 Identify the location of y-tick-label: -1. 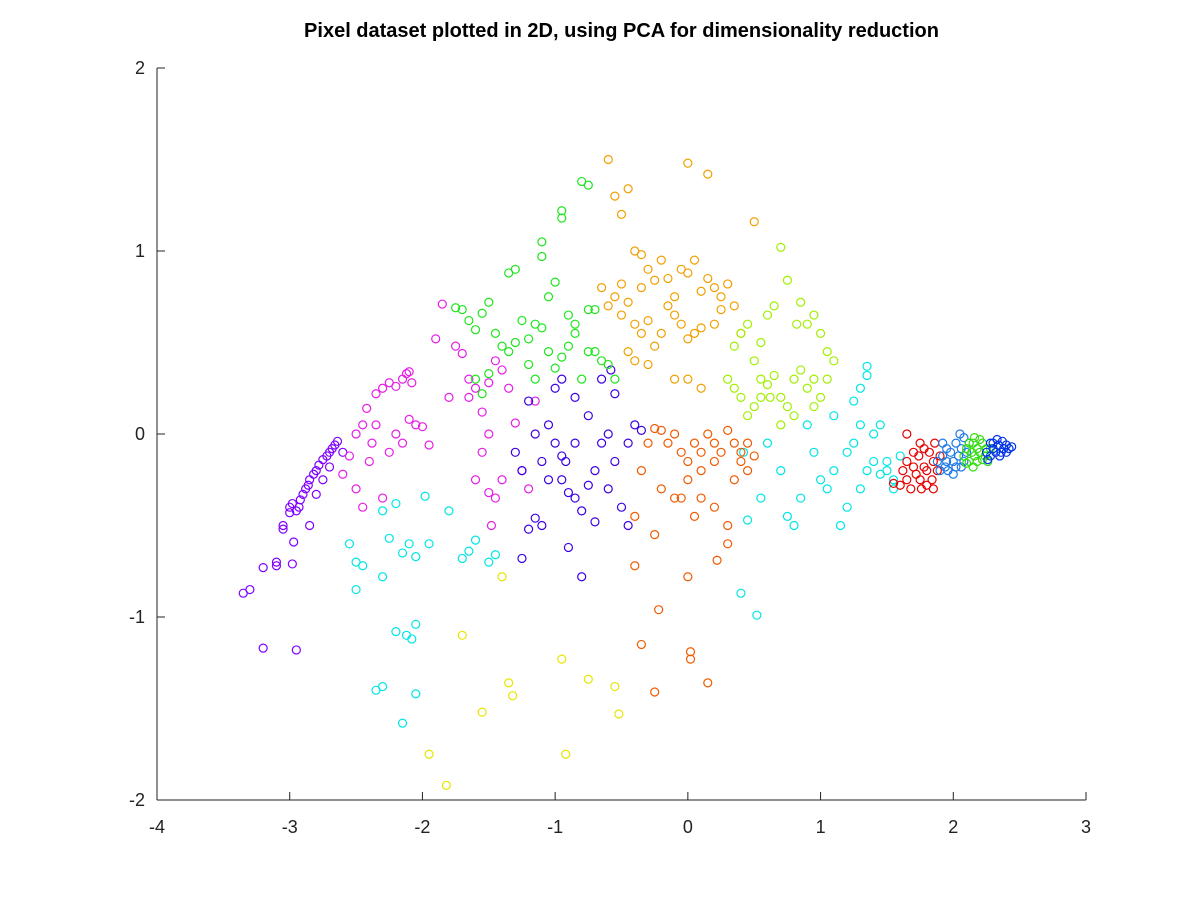
(137, 617).